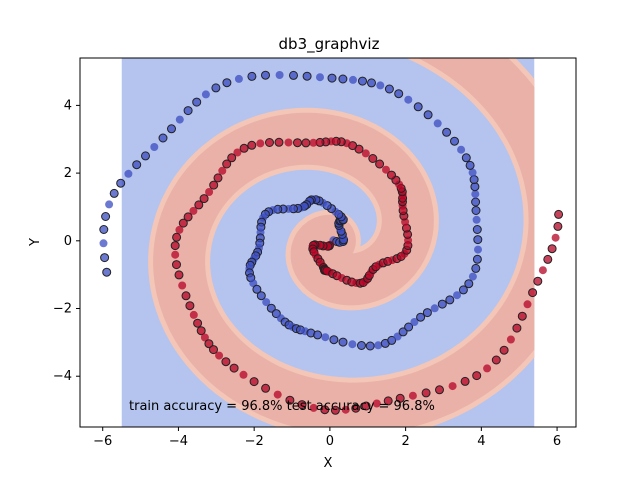 This screenshot has height=480, width=640. Describe the element at coordinates (481, 441) in the screenshot. I see `x-tick-label: 4` at that location.